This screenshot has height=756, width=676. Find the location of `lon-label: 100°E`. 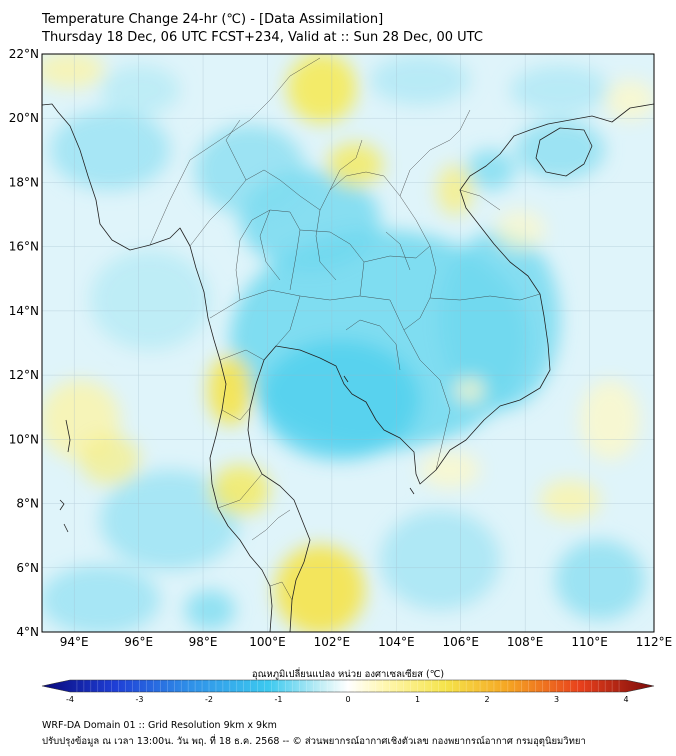

lon-label: 100°E is located at coordinates (267, 642).